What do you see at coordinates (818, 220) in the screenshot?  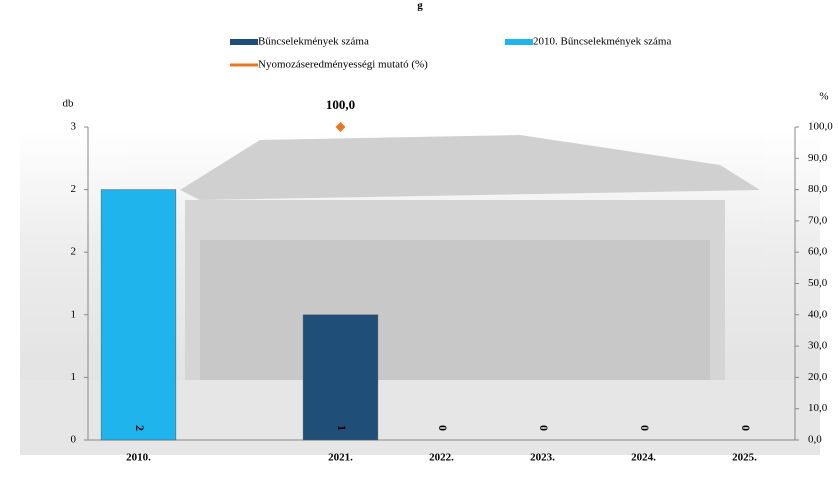 I see `y2-tick-label: 70,0` at bounding box center [818, 220].